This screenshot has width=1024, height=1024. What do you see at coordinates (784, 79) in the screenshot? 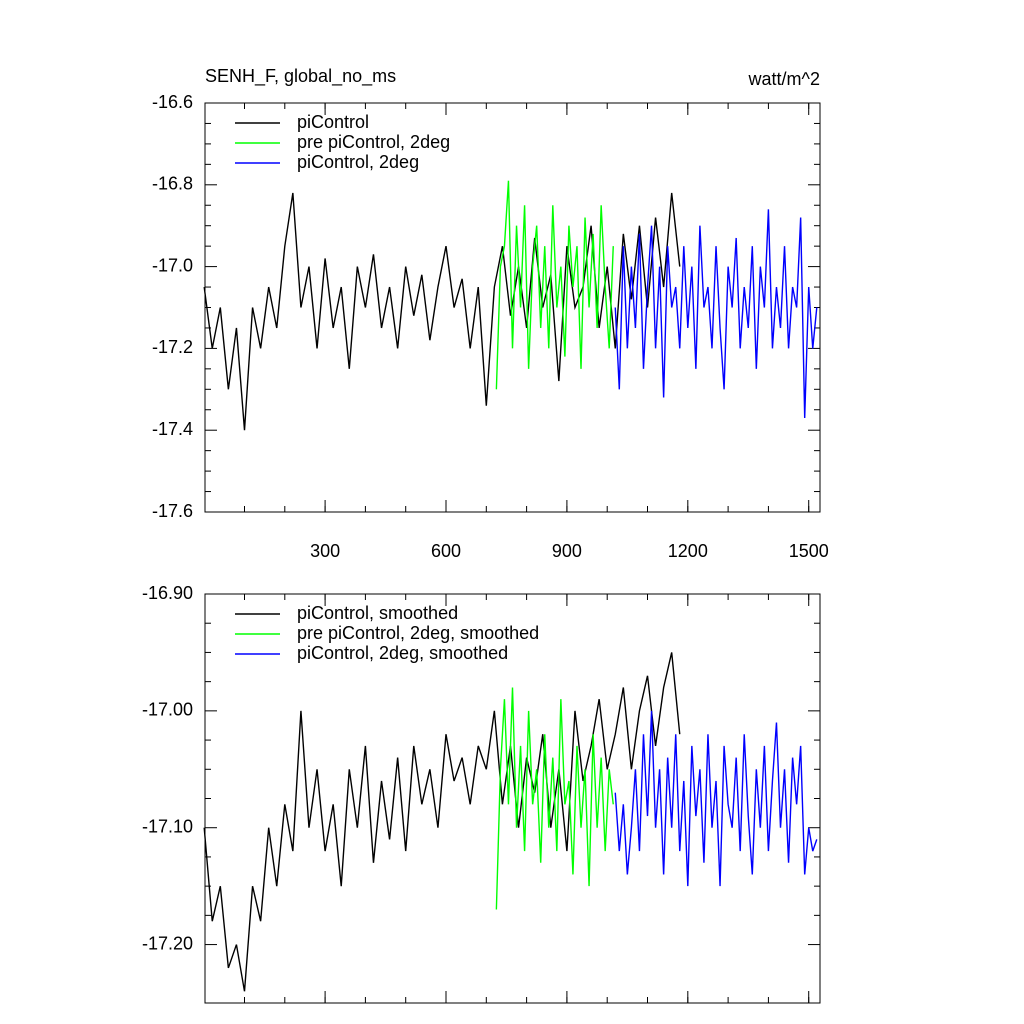
I see `units-label: watt/m^2` at bounding box center [784, 79].